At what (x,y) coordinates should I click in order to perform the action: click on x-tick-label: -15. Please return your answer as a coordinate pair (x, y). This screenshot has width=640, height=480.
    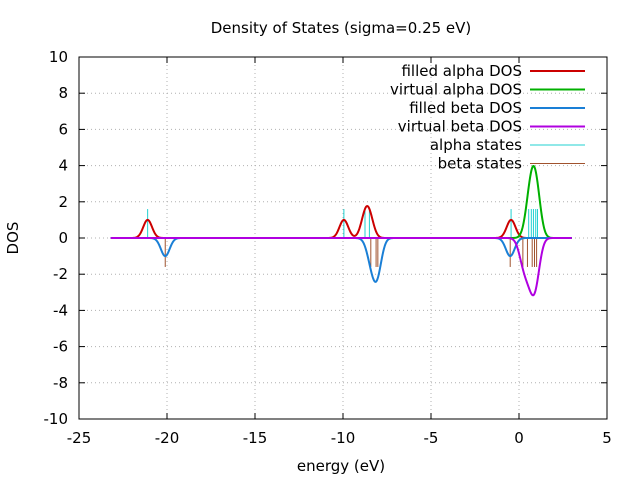
    Looking at the image, I should click on (255, 438).